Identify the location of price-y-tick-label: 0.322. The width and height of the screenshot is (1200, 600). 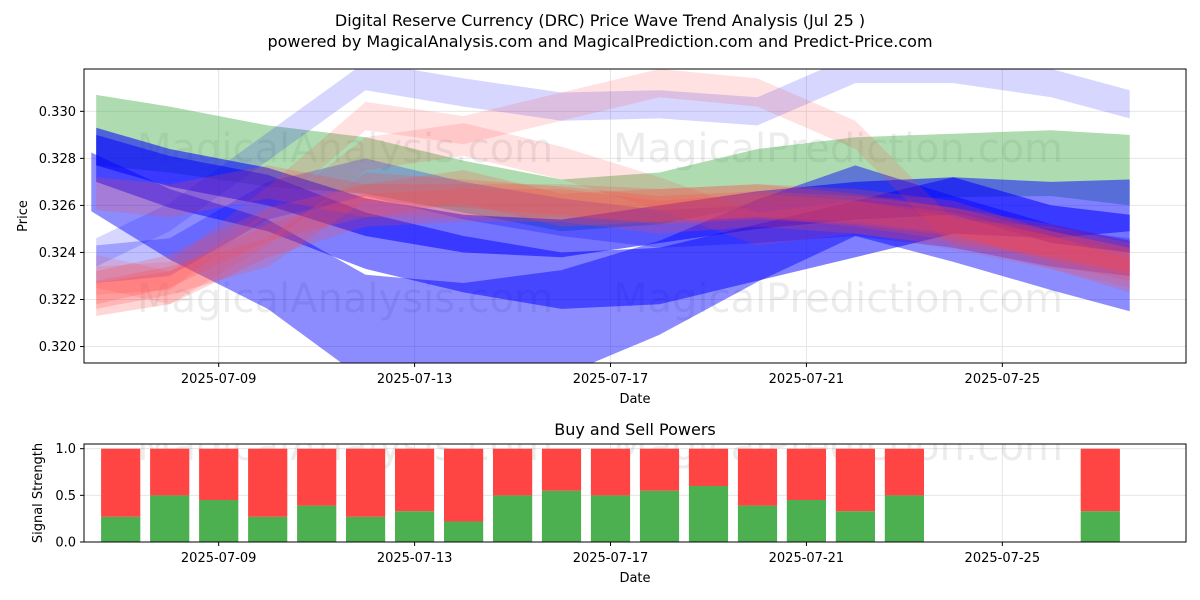
(57, 300).